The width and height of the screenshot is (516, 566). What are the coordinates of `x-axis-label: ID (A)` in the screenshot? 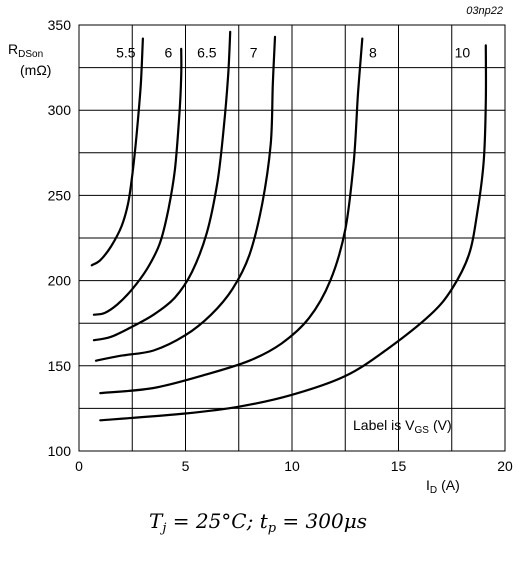 It's located at (443, 486).